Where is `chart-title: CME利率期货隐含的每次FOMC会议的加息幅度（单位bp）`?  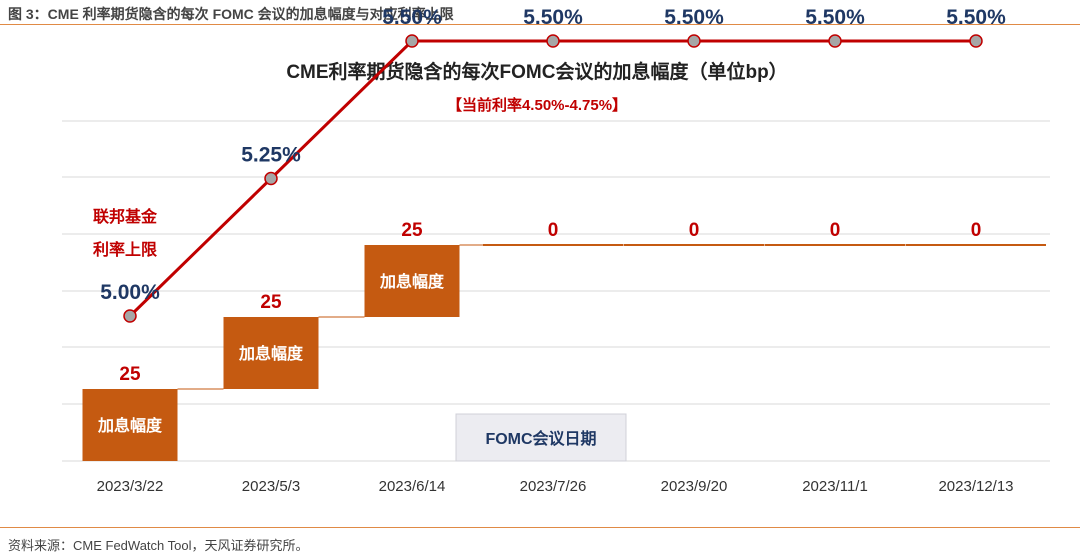 chart-title: CME利率期货隐含的每次FOMC会议的加息幅度（单位bp） is located at coordinates (536, 71).